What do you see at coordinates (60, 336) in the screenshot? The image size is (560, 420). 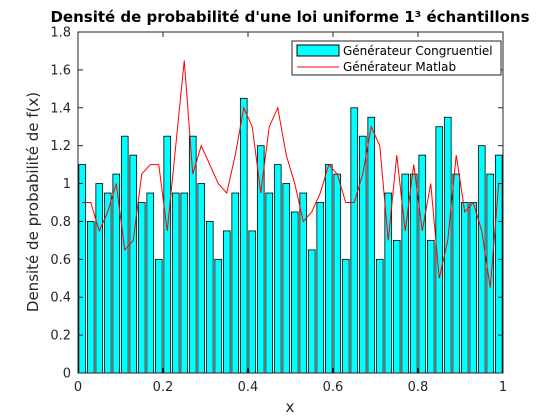 I see `y-tick-label: 0.2` at bounding box center [60, 336].